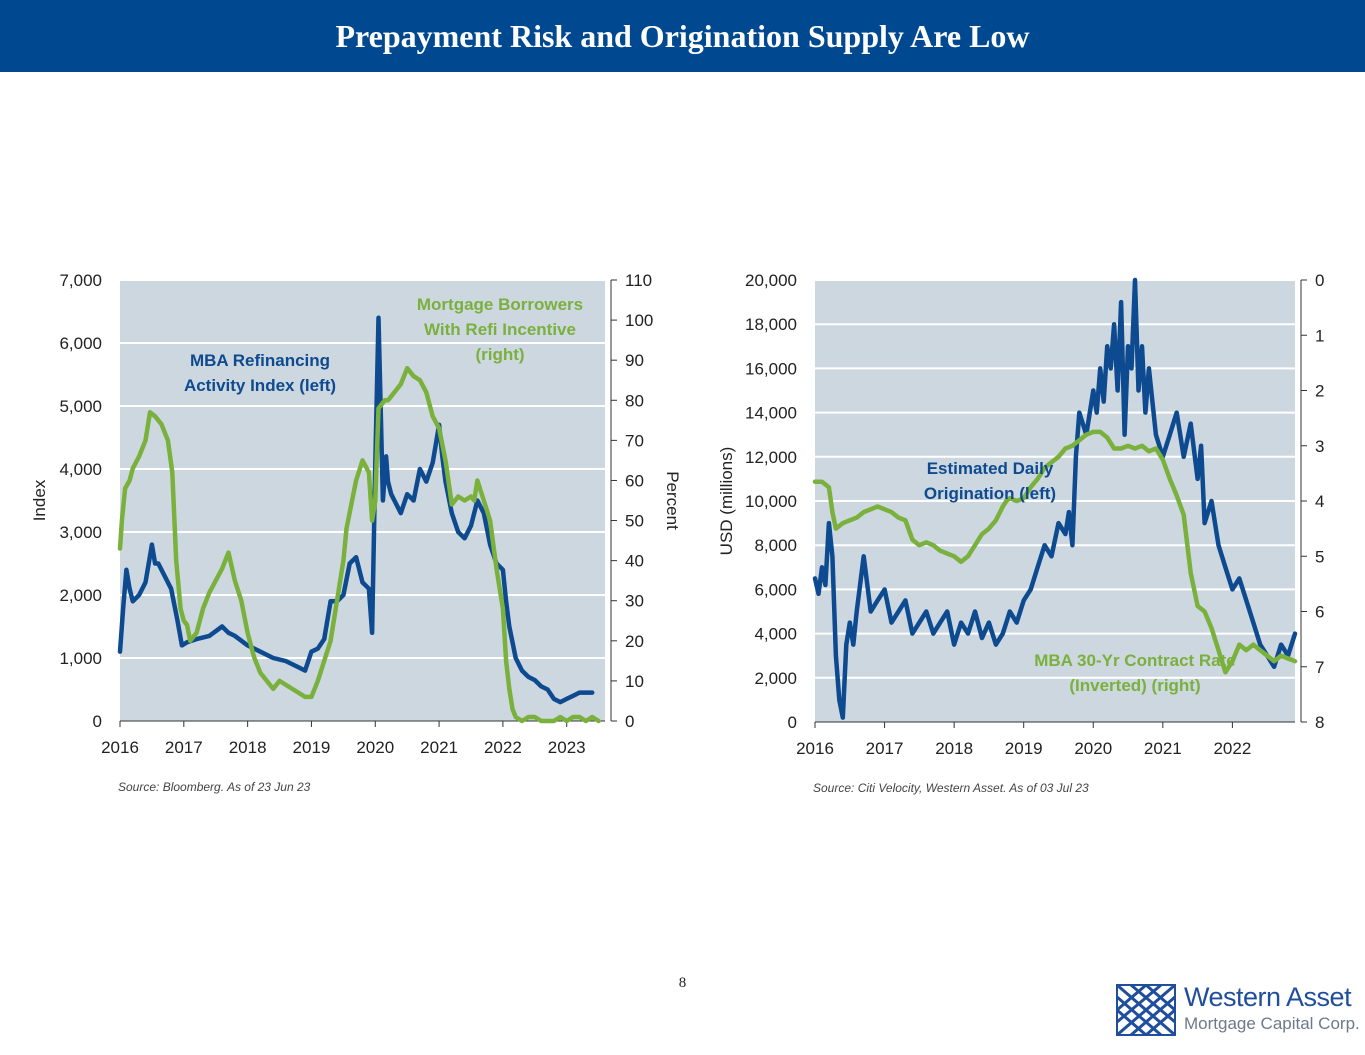  Describe the element at coordinates (1319, 391) in the screenshot. I see `y2-tick-label: 2` at that location.